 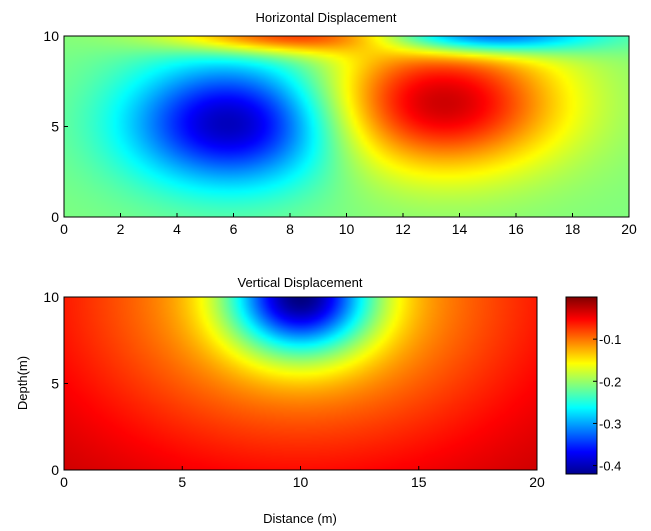 I want to click on x-tick-label: 15, so click(x=419, y=482).